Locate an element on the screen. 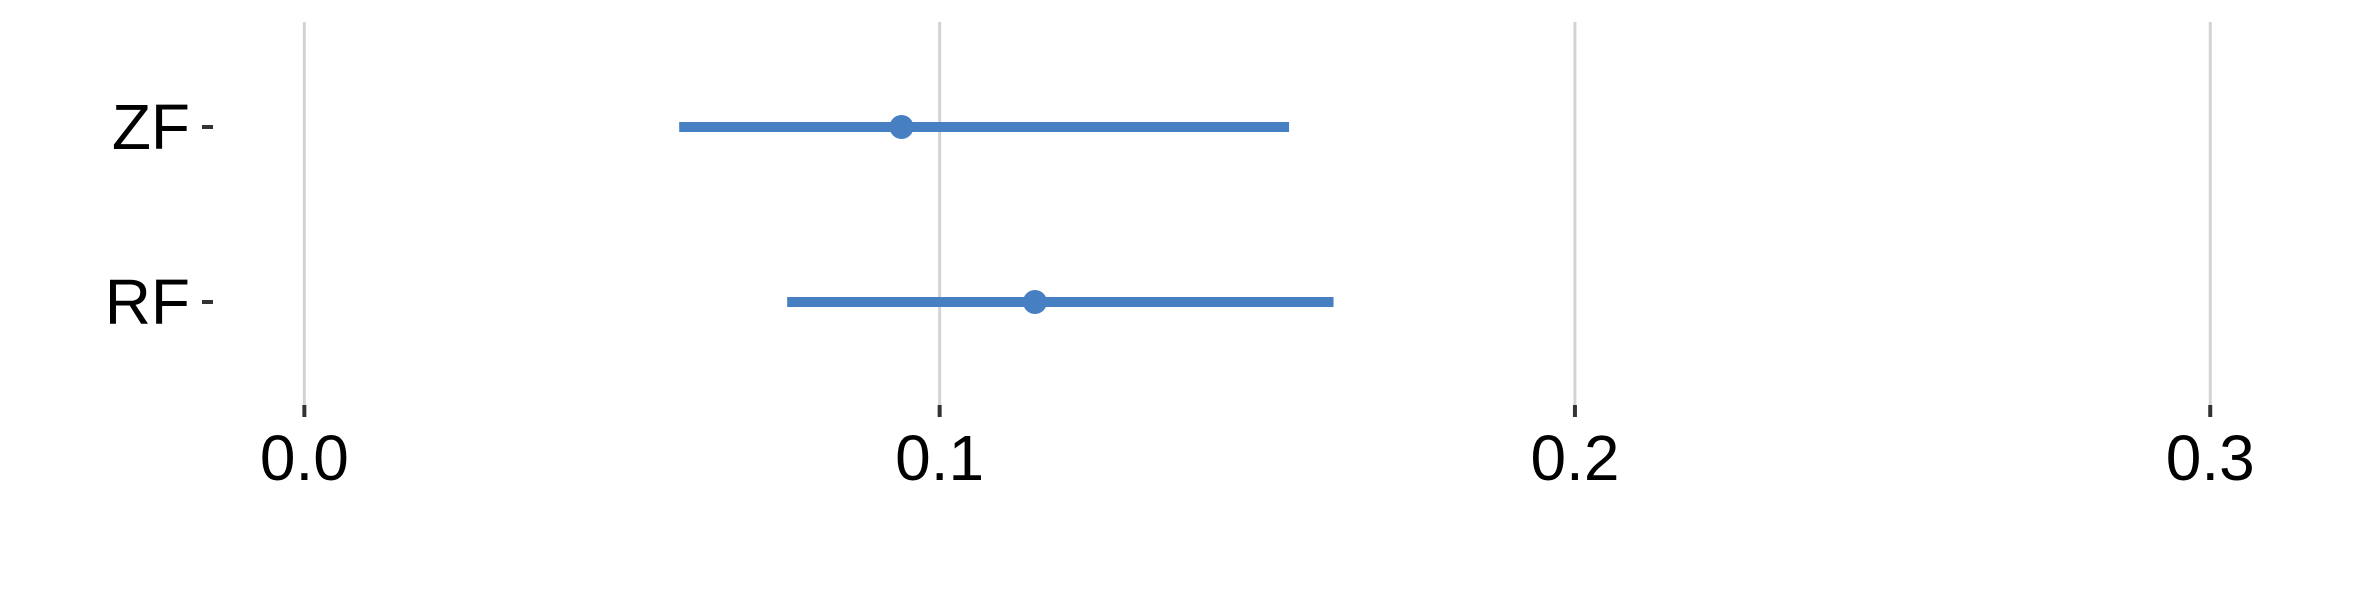  x-tick-label: 0.3 is located at coordinates (2210, 458).